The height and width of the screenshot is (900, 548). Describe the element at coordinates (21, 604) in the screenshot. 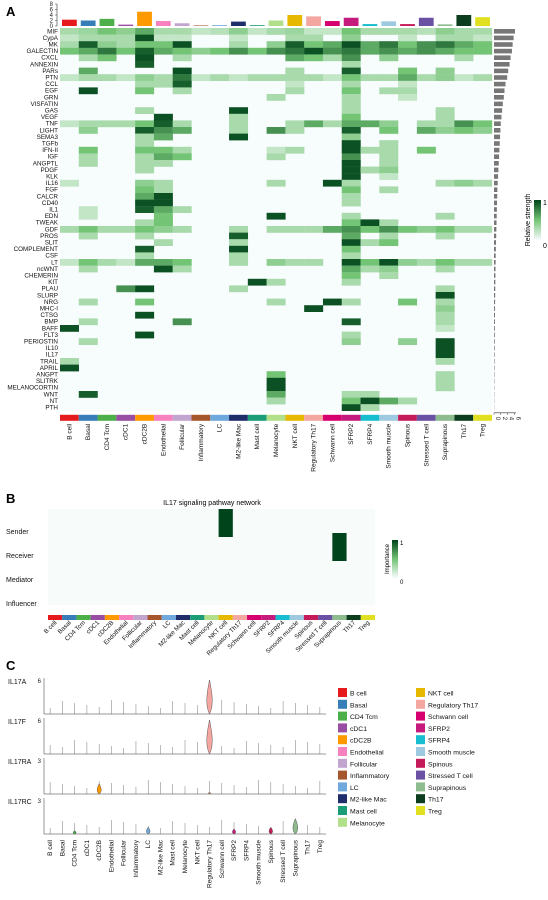

I see `role-label: Influencer` at that location.